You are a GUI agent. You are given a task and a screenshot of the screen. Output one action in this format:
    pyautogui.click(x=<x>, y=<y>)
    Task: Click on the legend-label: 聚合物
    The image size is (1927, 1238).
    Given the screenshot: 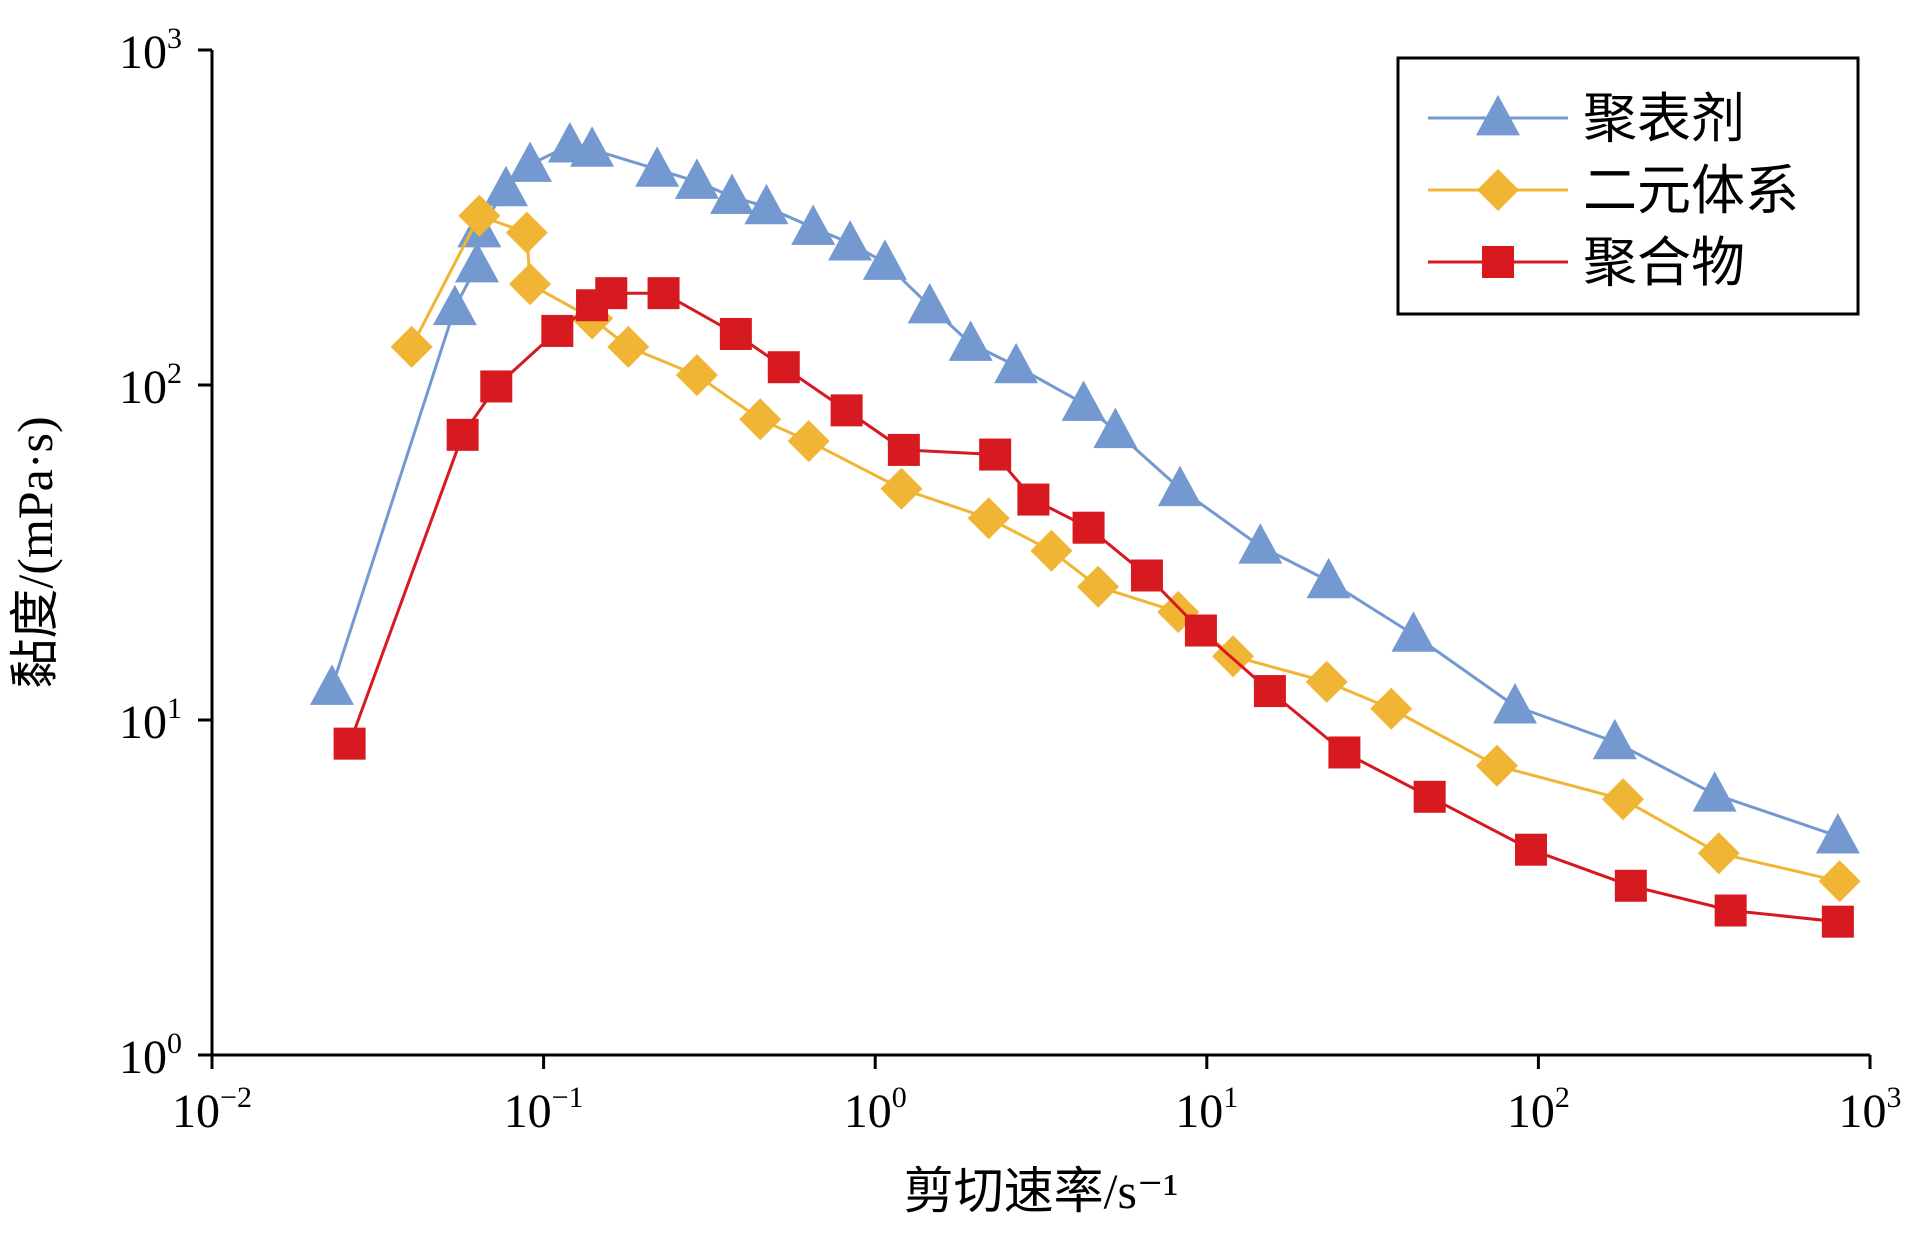 What is the action you would take?
    pyautogui.click(x=1664, y=263)
    